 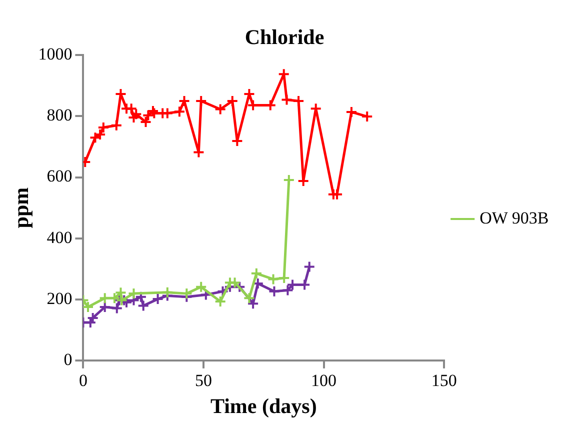 I want to click on legend-label: OW 903B, so click(x=514, y=218).